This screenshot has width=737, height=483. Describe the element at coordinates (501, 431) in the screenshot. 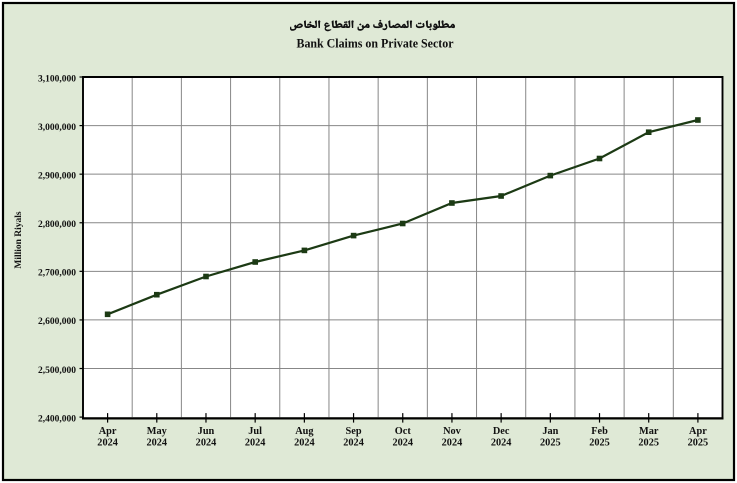

I see `svg-text: Dec` at that location.